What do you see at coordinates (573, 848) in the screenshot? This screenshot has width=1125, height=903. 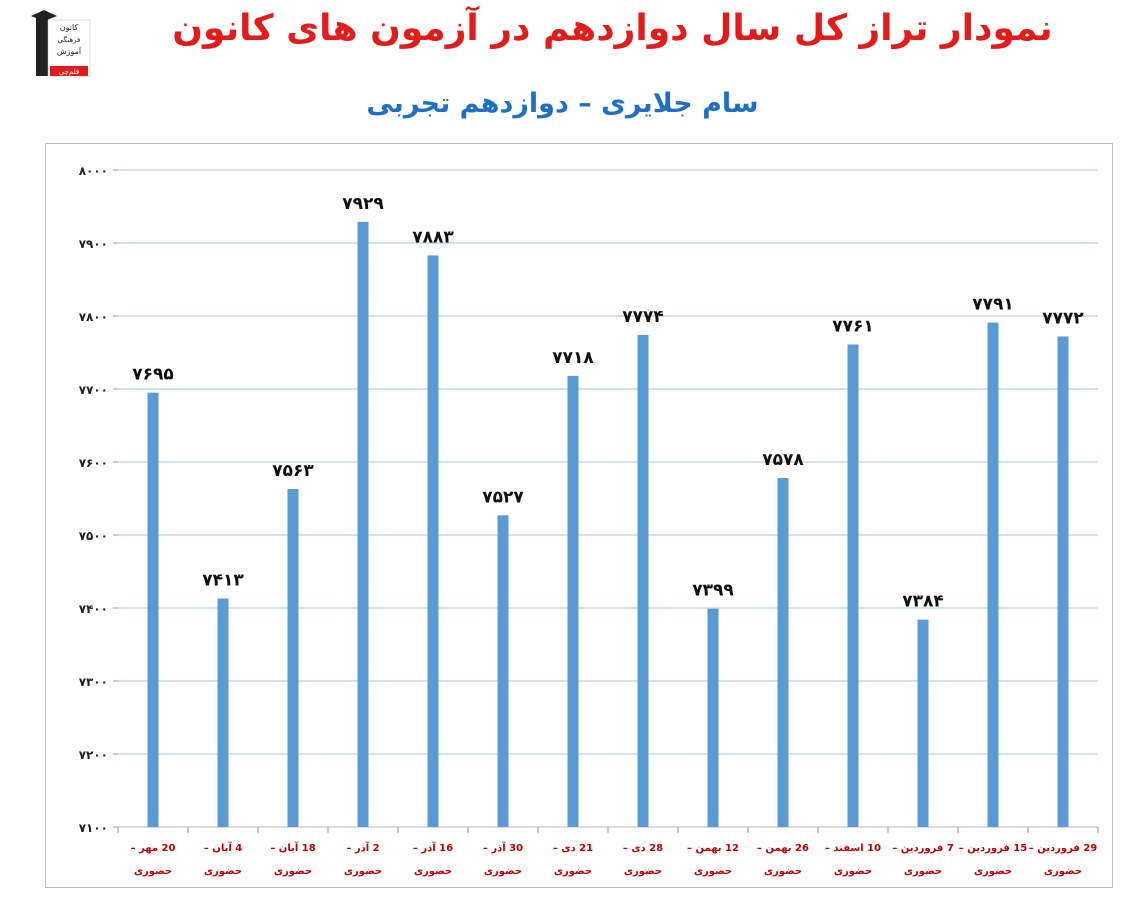 I see `x-tick-label: 21 دی –` at bounding box center [573, 848].